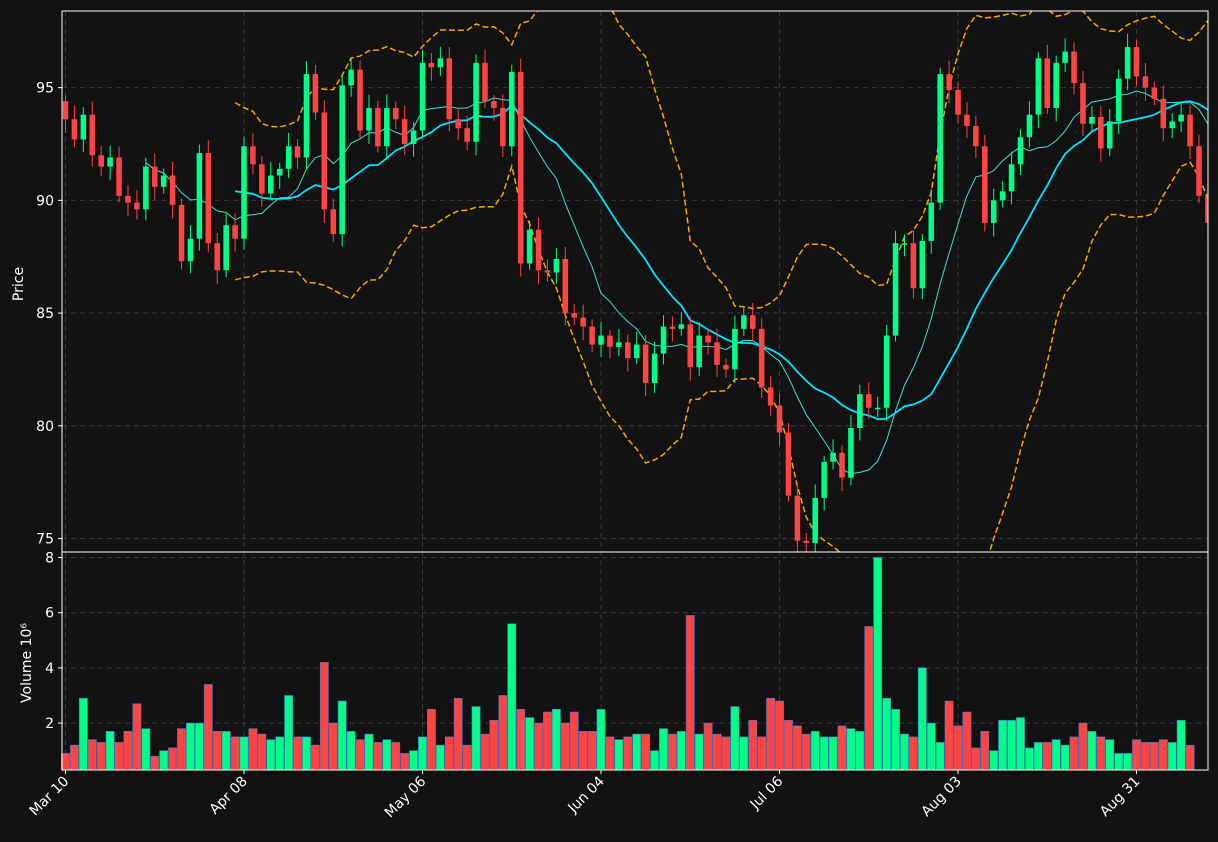 The height and width of the screenshot is (842, 1218). What do you see at coordinates (49, 724) in the screenshot?
I see `volume-tick-label: 2` at bounding box center [49, 724].